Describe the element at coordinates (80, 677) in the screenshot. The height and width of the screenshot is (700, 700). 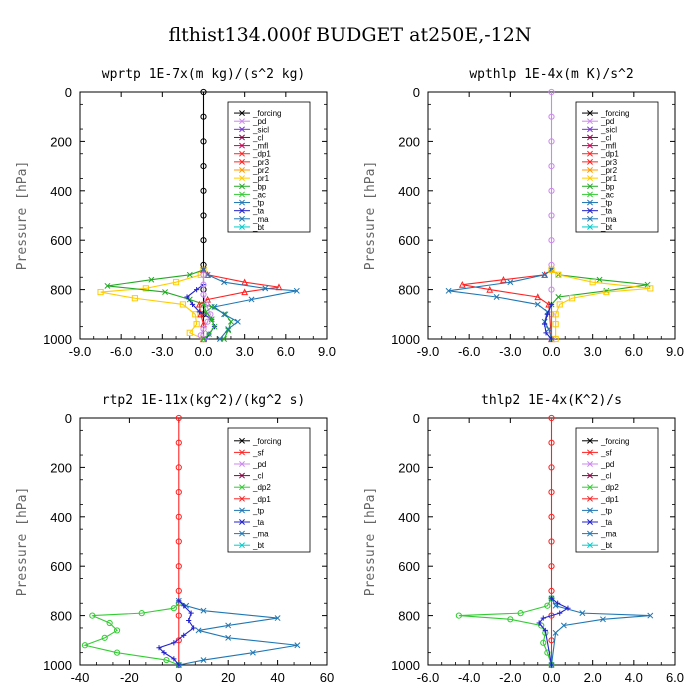
I see `x-tick-label: -40` at that location.